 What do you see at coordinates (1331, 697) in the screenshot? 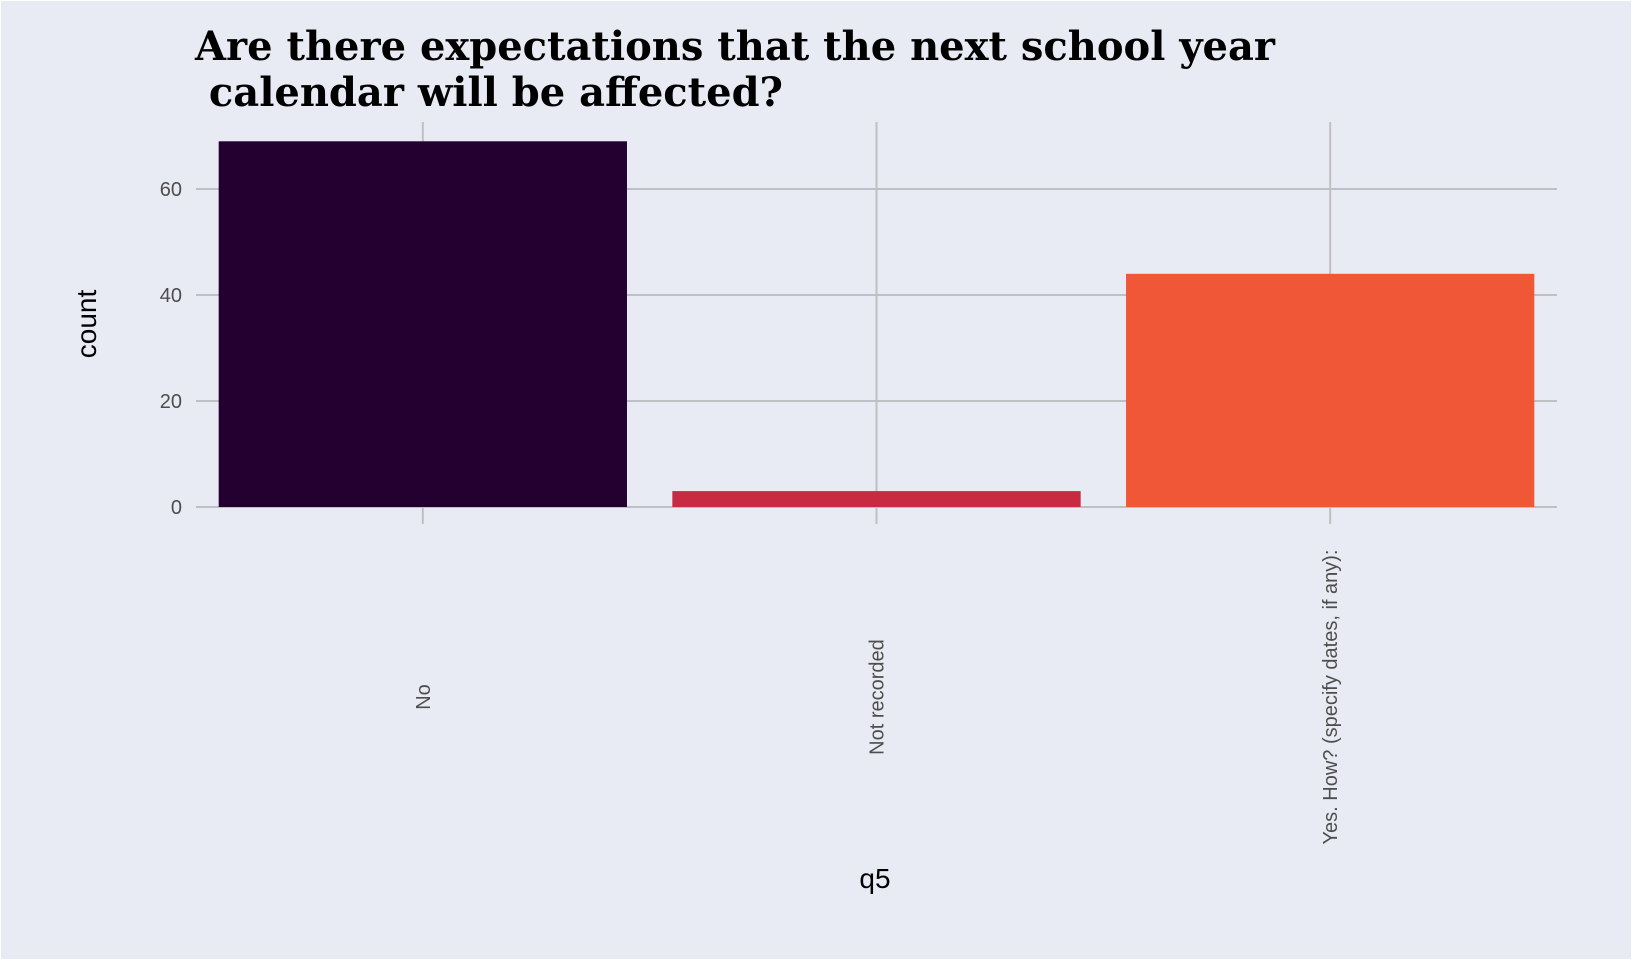
I see `x-tick-label: Yes. How? (specify dates, if any):` at bounding box center [1331, 697].